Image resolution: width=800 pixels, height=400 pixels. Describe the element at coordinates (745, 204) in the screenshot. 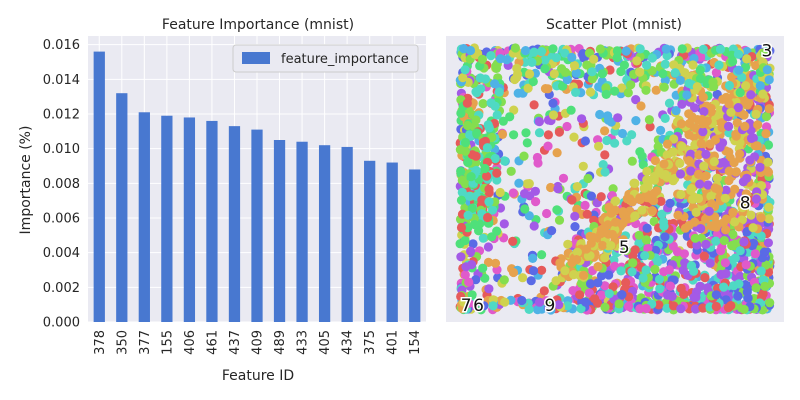

I see `cluster-label: 8` at that location.